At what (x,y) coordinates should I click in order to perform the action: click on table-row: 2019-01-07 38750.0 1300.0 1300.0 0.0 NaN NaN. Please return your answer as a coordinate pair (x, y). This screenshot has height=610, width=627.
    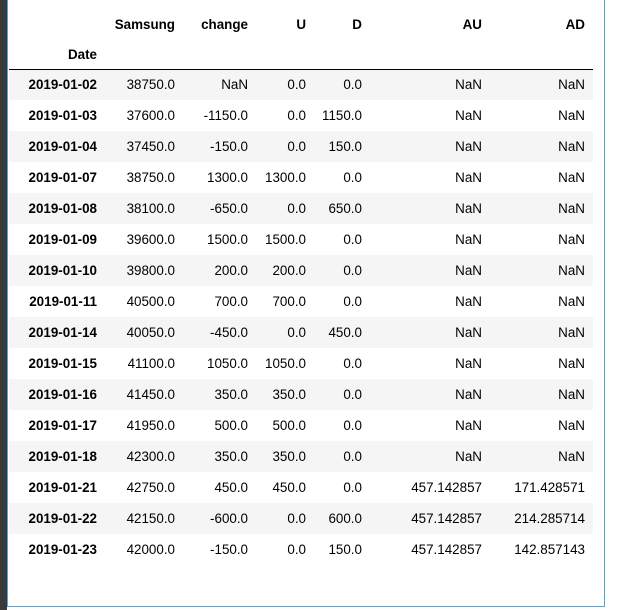
    Looking at the image, I should click on (301, 177).